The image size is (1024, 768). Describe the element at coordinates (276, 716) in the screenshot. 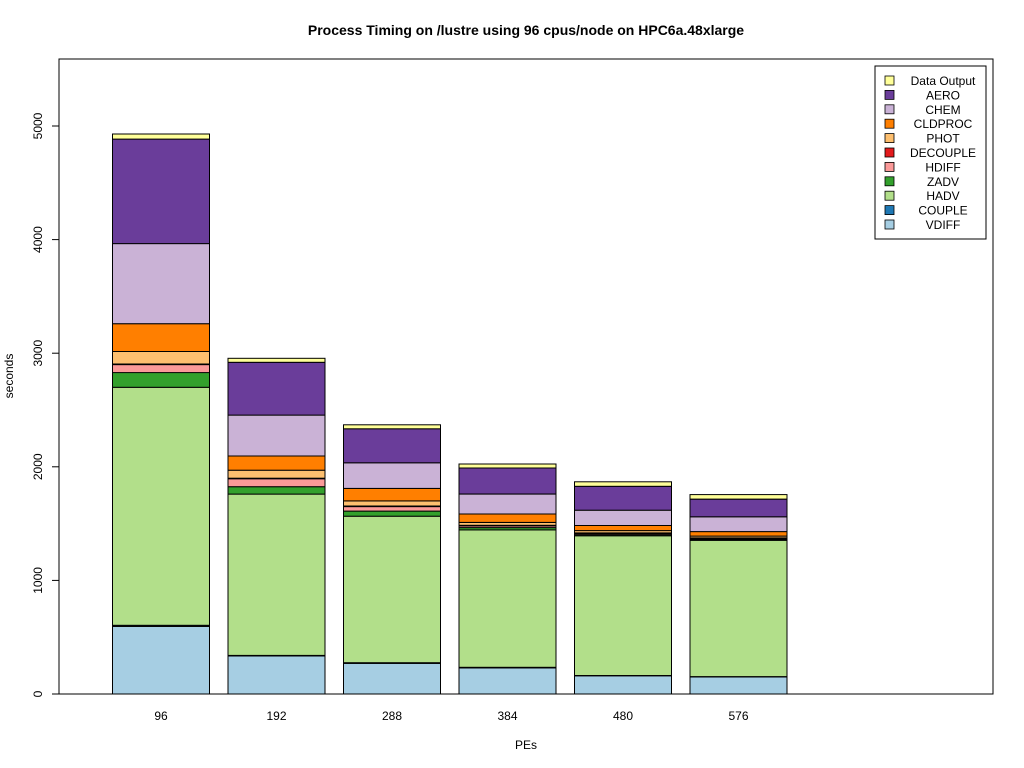

I see `x-tick-label-192: 192` at that location.